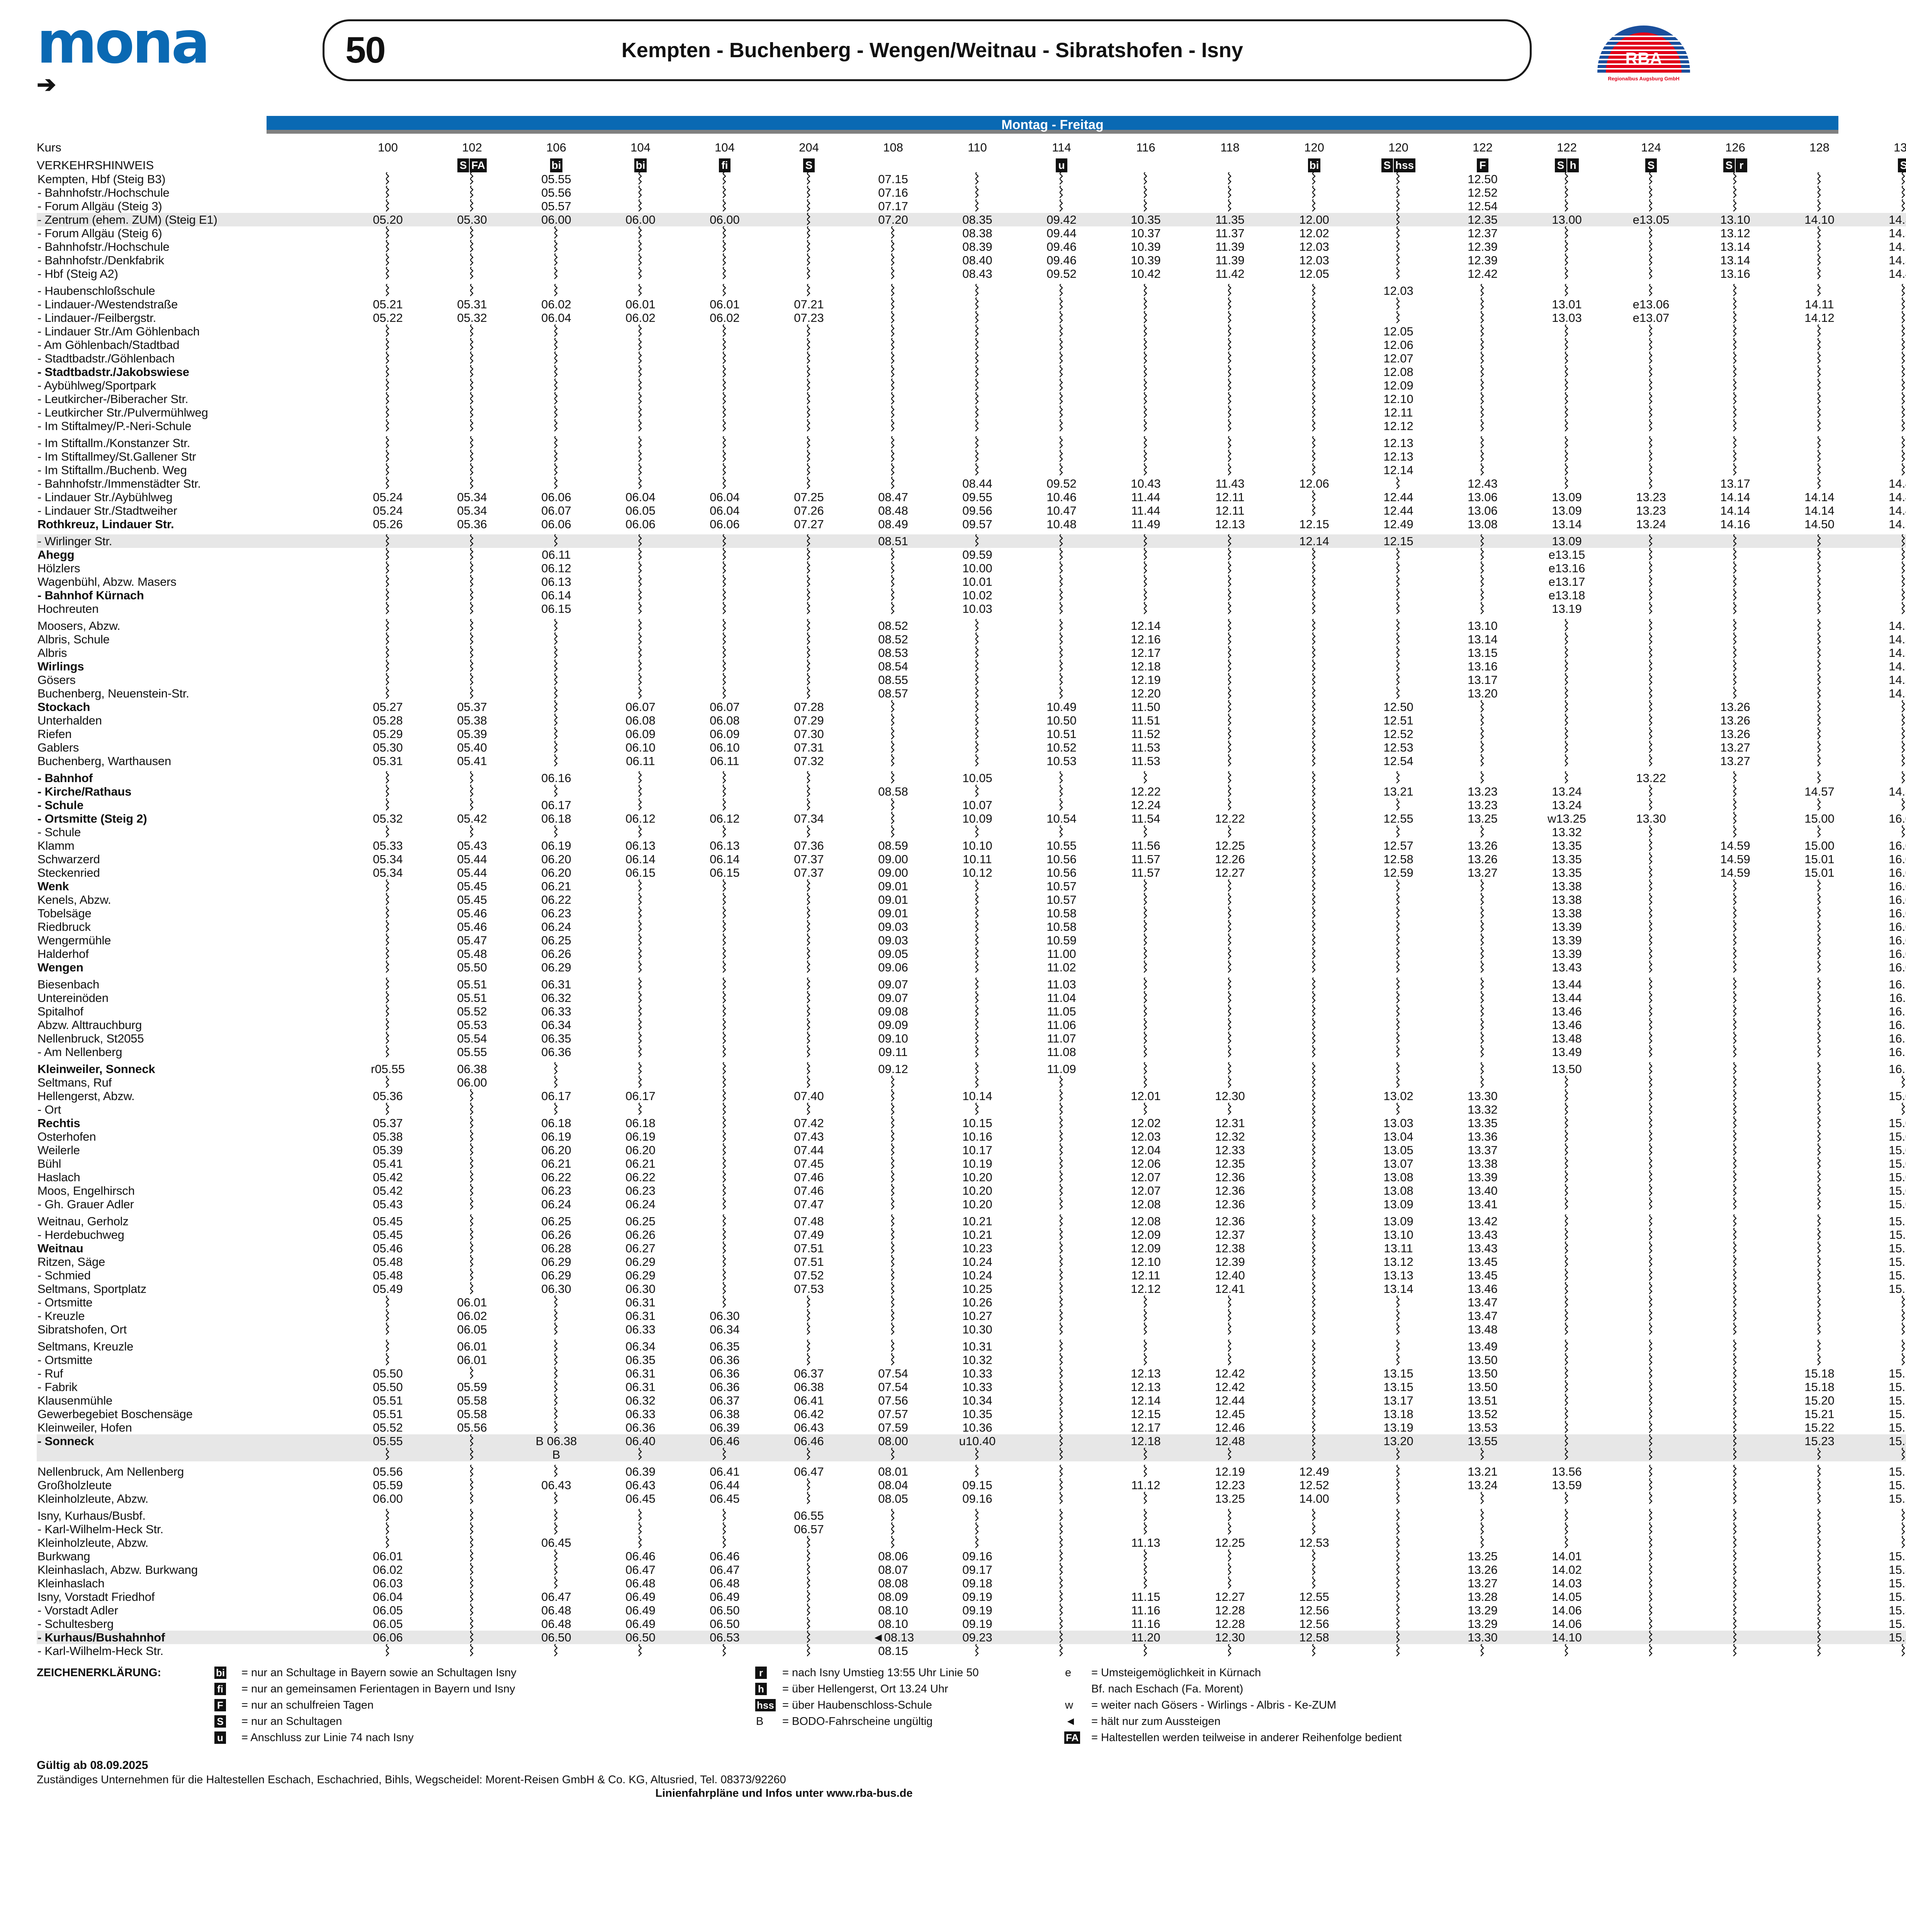 The width and height of the screenshot is (1906, 1932). Describe the element at coordinates (93, 1542) in the screenshot. I see `stop-name: Kleinholzleute, Abzw.` at that location.